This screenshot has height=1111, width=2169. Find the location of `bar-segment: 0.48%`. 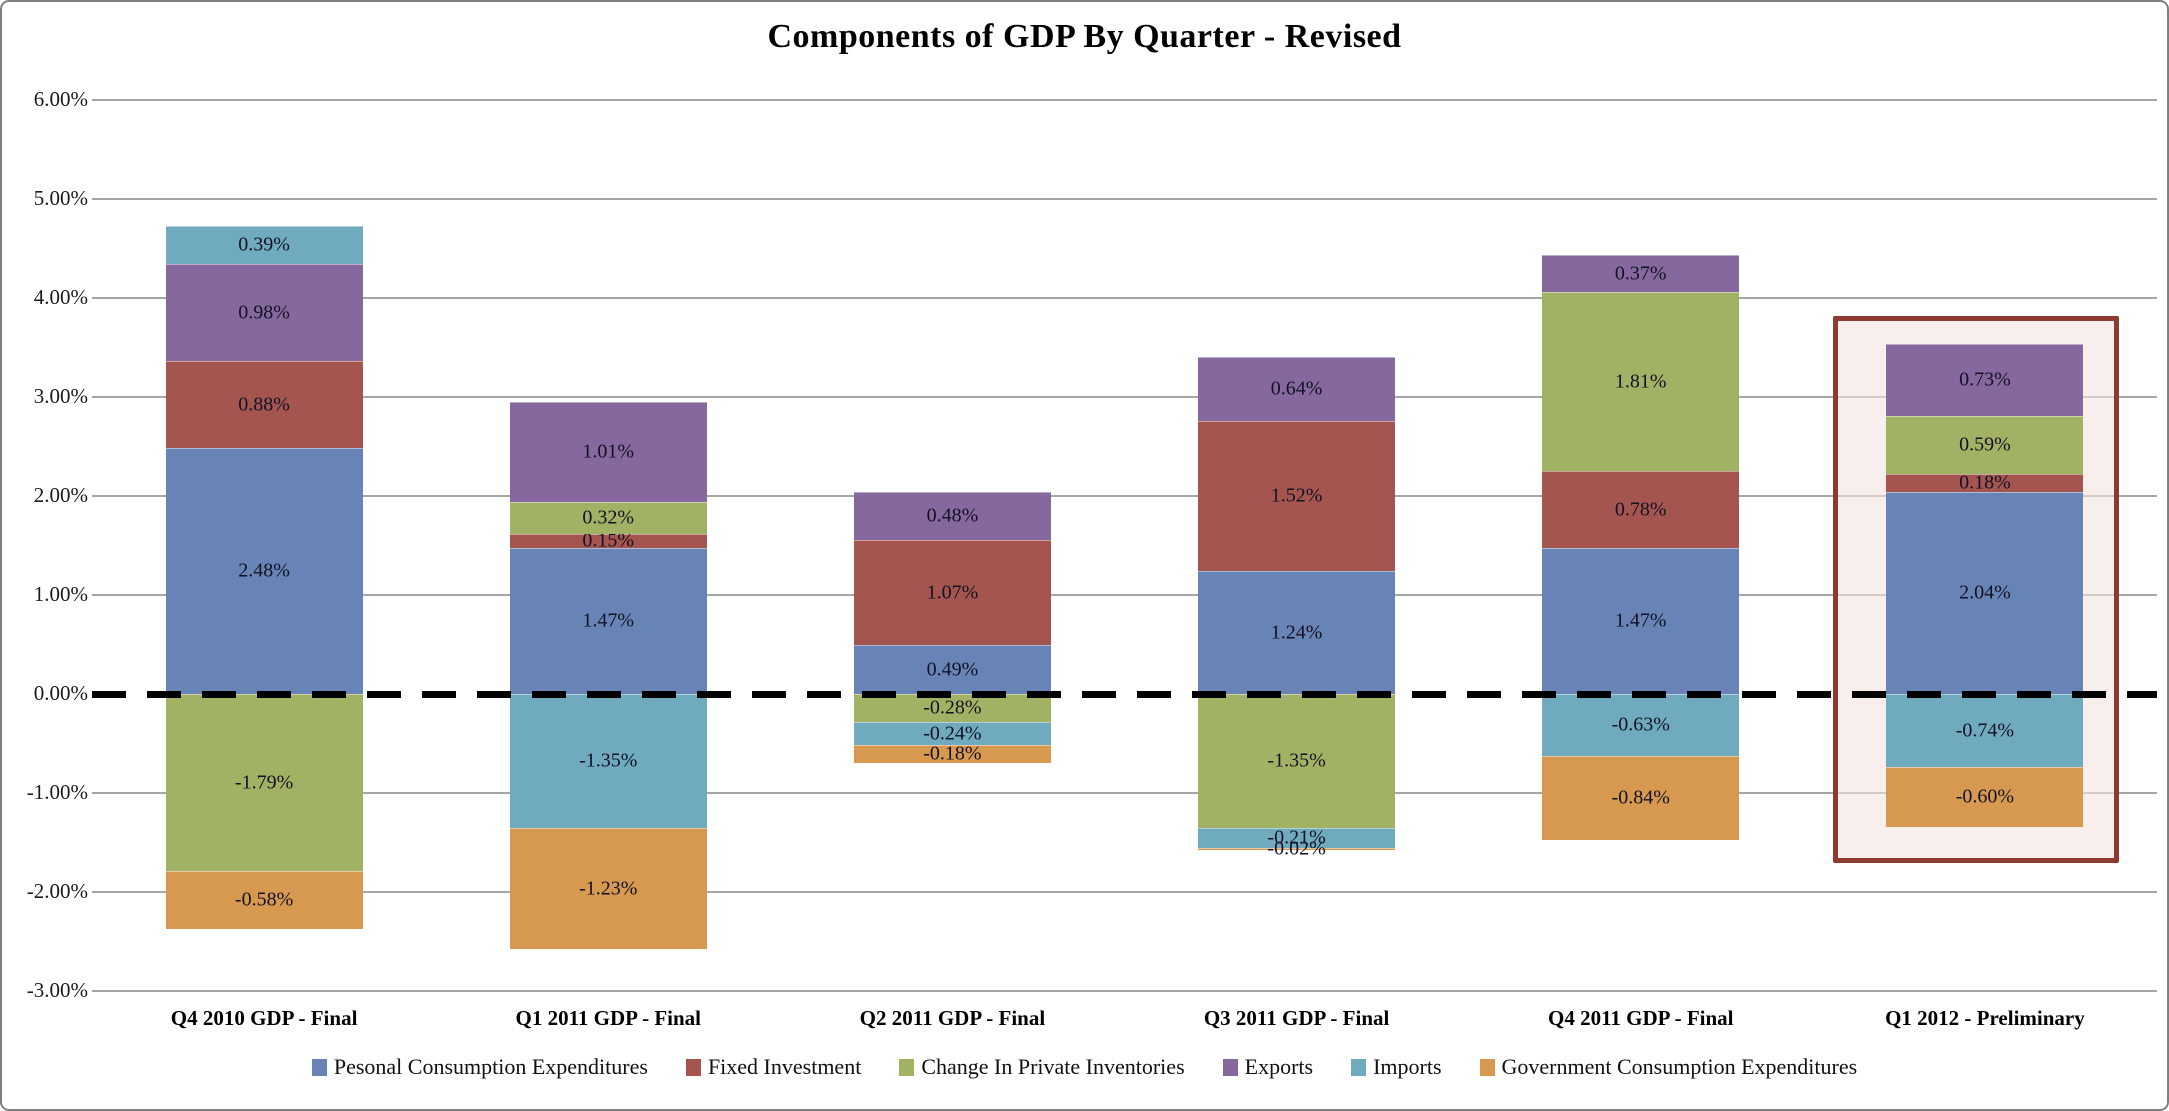

bar-segment: 0.48% is located at coordinates (952, 516).